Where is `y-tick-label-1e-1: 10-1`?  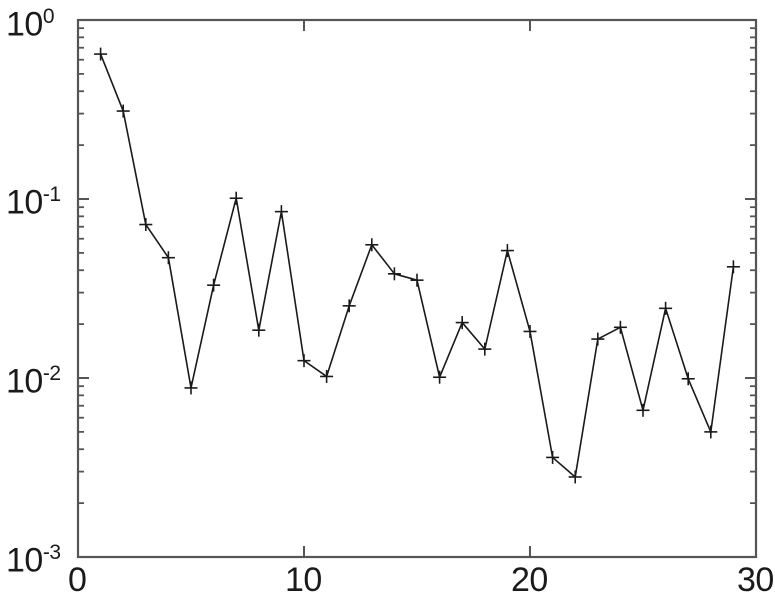 y-tick-label-1e-1: 10-1 is located at coordinates (33, 201).